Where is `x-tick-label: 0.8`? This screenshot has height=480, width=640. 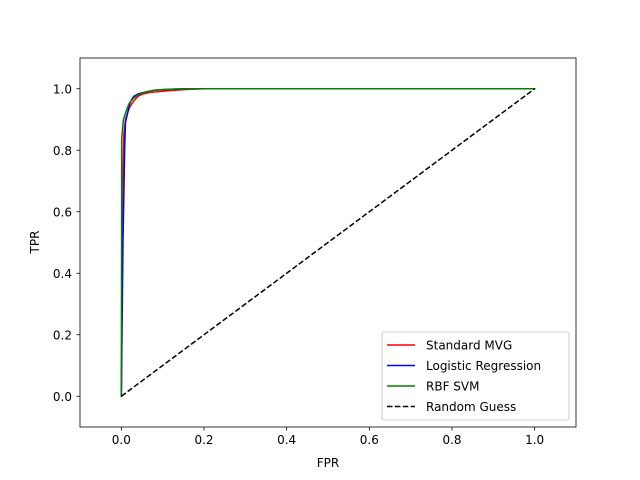
x-tick-label: 0.8 is located at coordinates (451, 440).